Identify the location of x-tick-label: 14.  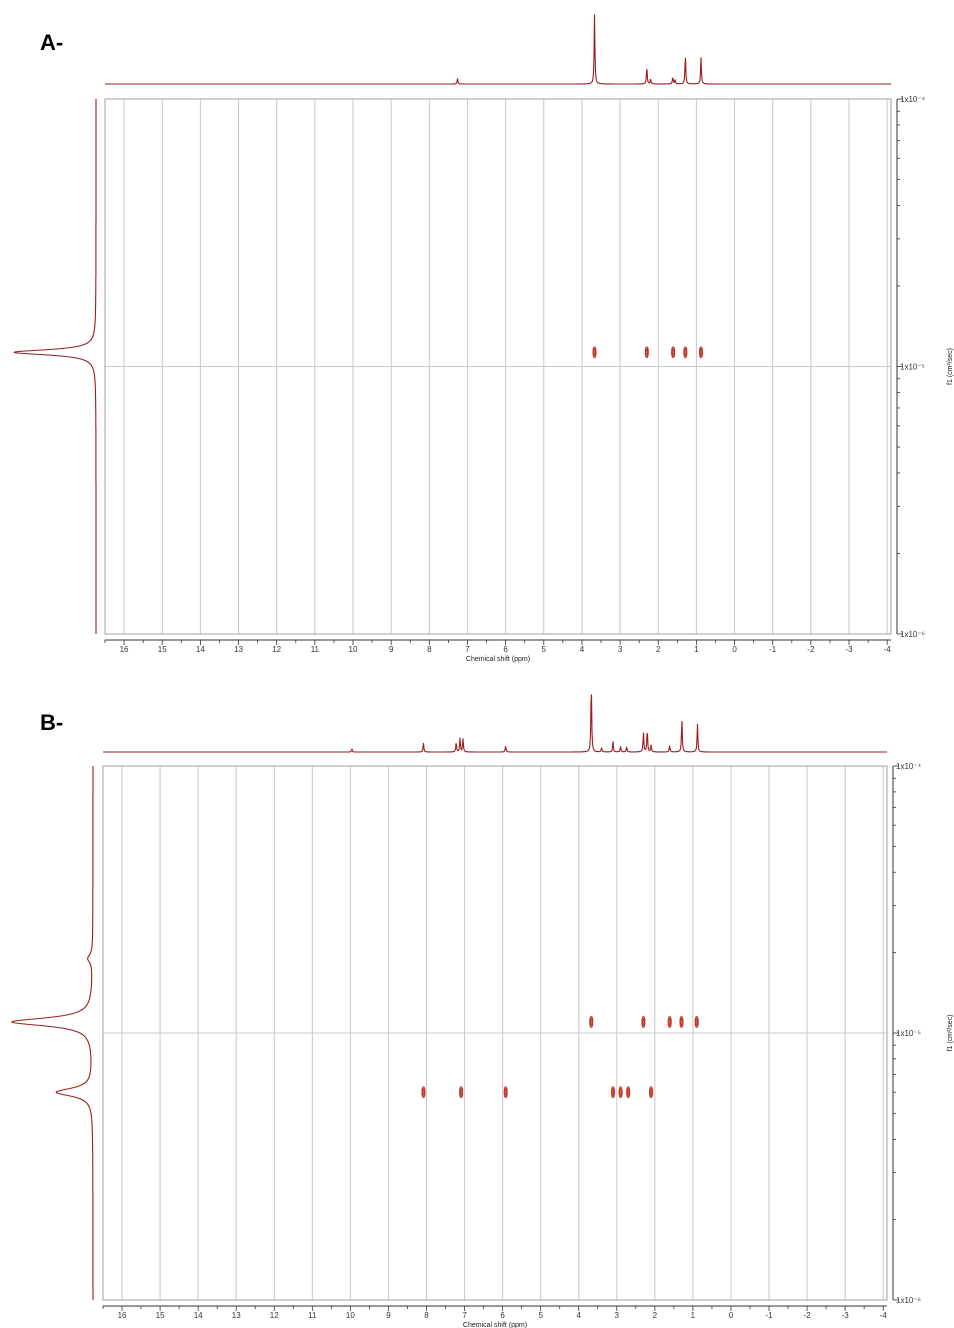
(200, 649).